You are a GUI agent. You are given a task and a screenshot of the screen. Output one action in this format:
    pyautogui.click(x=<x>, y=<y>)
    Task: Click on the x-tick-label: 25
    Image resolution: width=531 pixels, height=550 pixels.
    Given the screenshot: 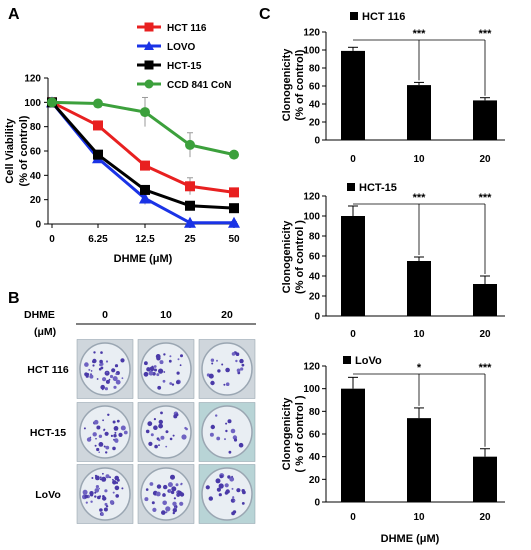 What is the action you would take?
    pyautogui.click(x=190, y=239)
    